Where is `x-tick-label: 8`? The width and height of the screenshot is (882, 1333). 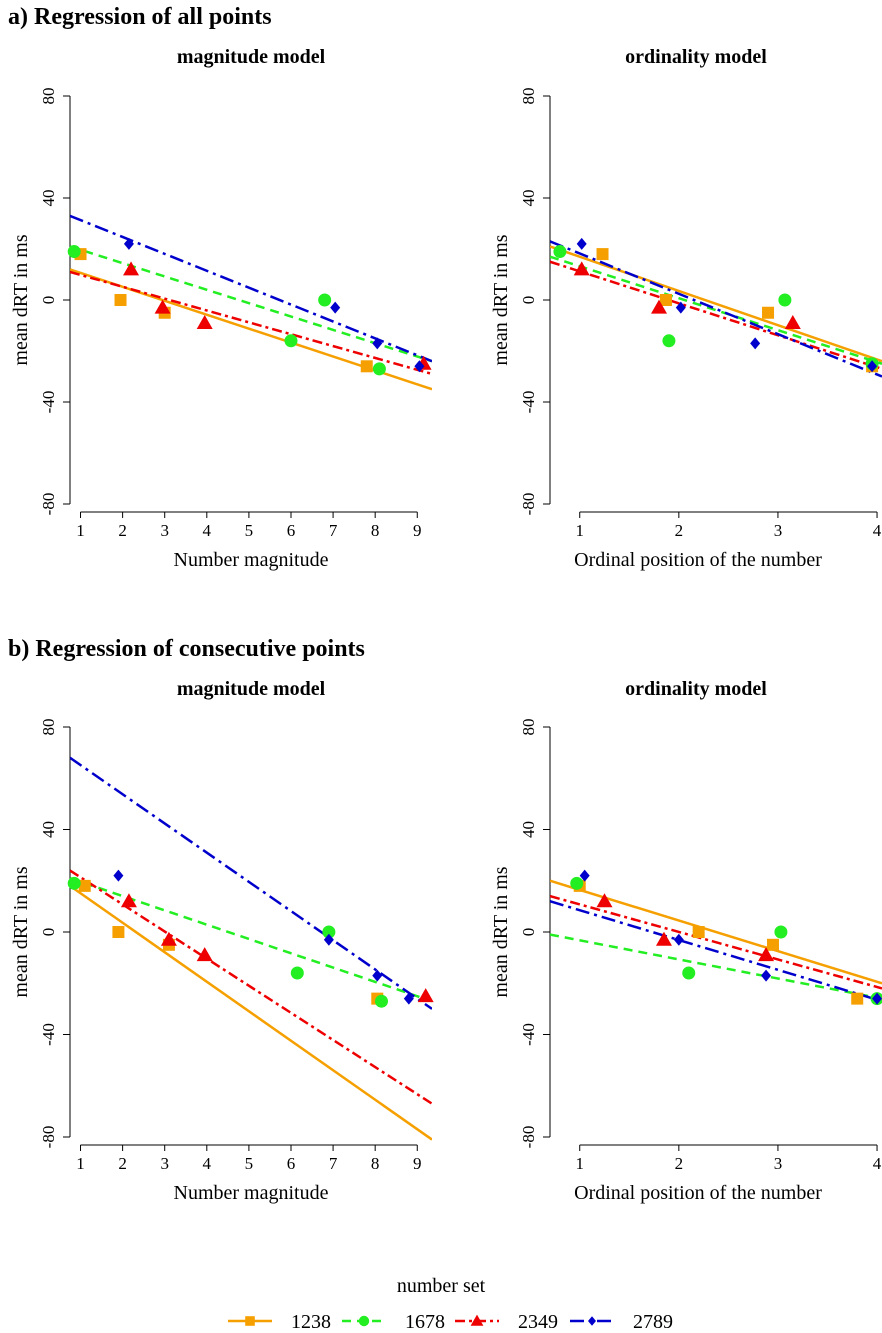 x-tick-label: 8 is located at coordinates (375, 530).